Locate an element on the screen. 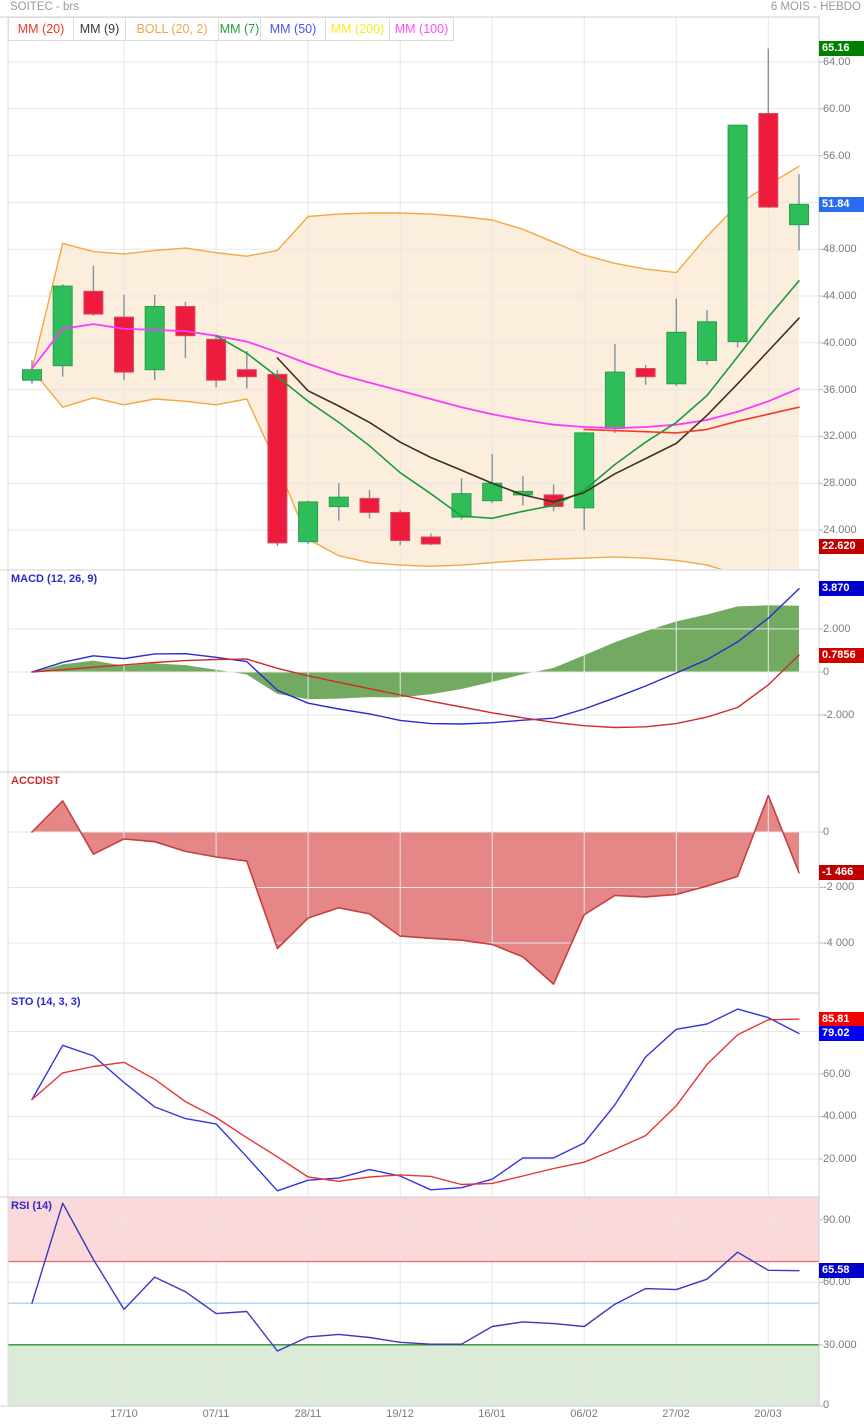 This screenshot has height=1427, width=864. axis-tick-label: -2 000 is located at coordinates (839, 887).